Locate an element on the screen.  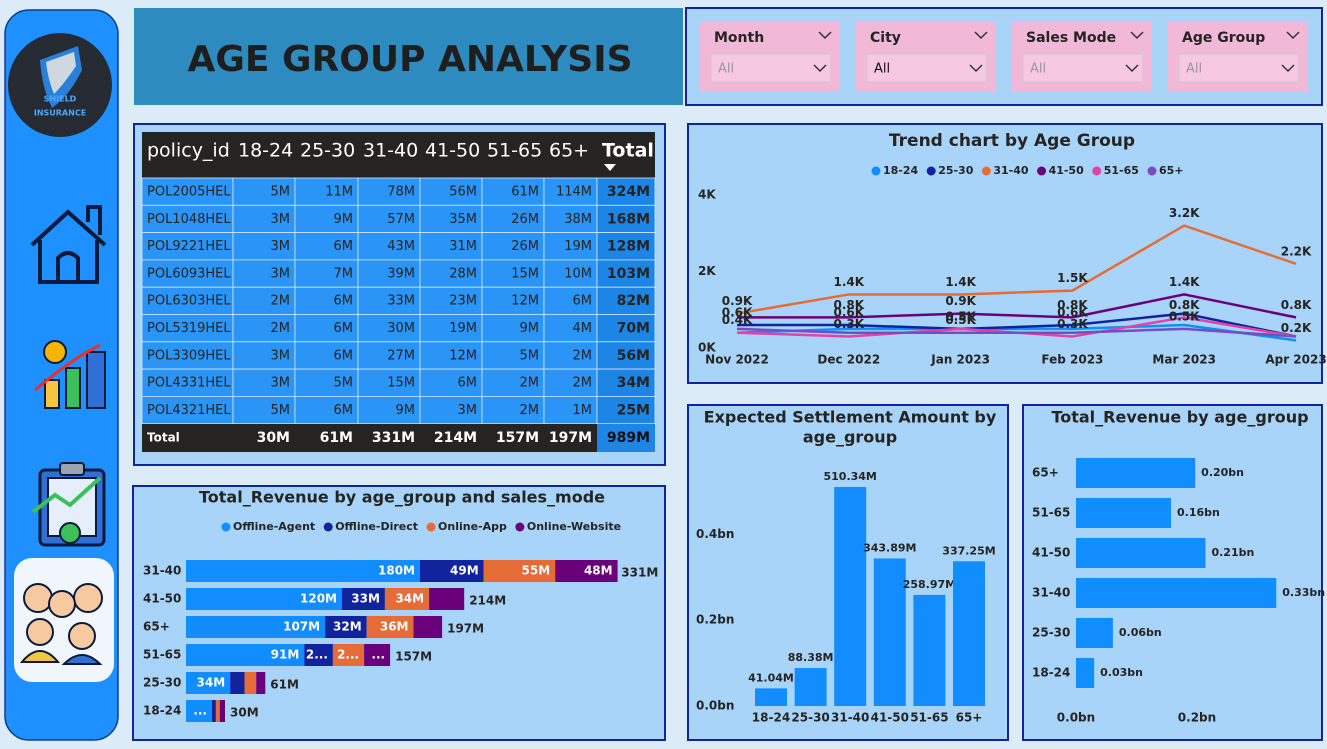
x-tick-label: 0.0bn is located at coordinates (1076, 718).